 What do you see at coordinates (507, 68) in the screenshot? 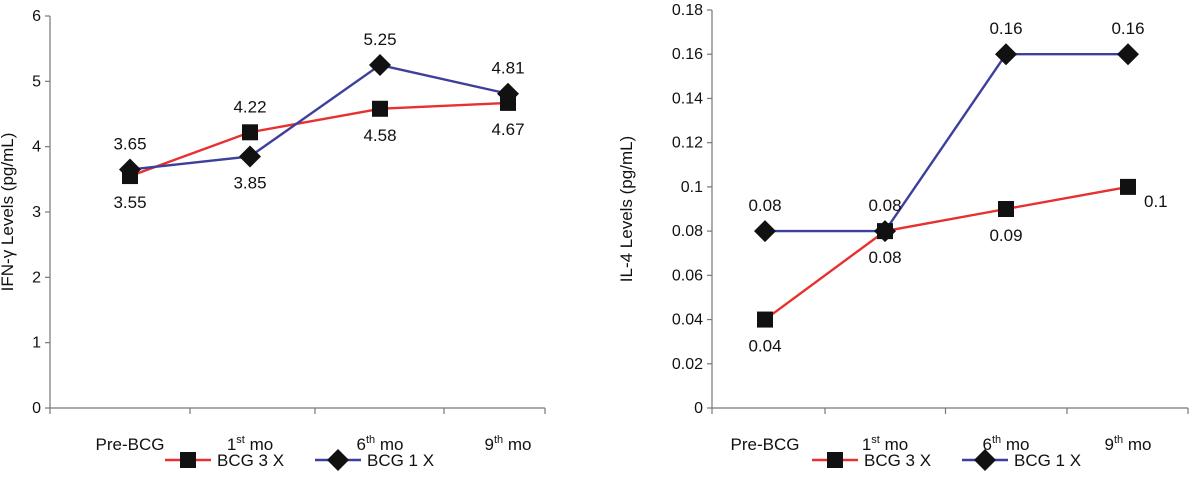
I see `data-label-bcg-1x: 4.81` at bounding box center [507, 68].